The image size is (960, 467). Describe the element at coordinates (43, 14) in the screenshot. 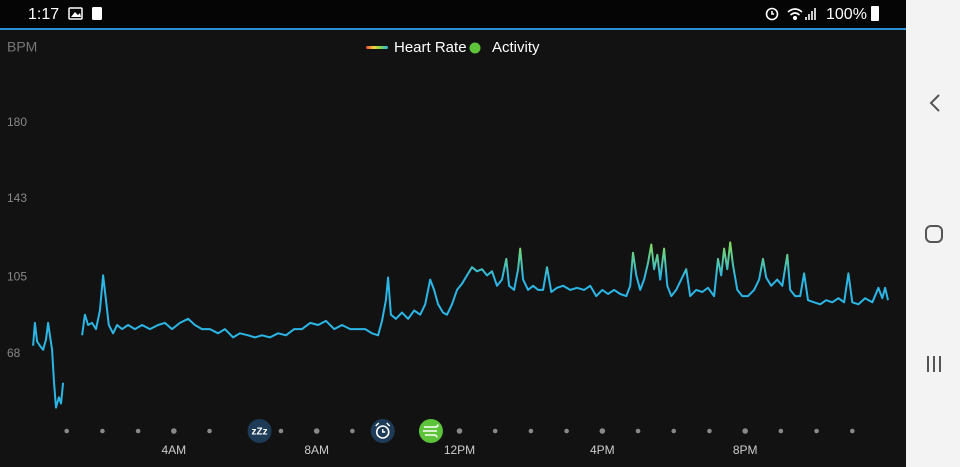

I see `status-time: 1:17` at that location.